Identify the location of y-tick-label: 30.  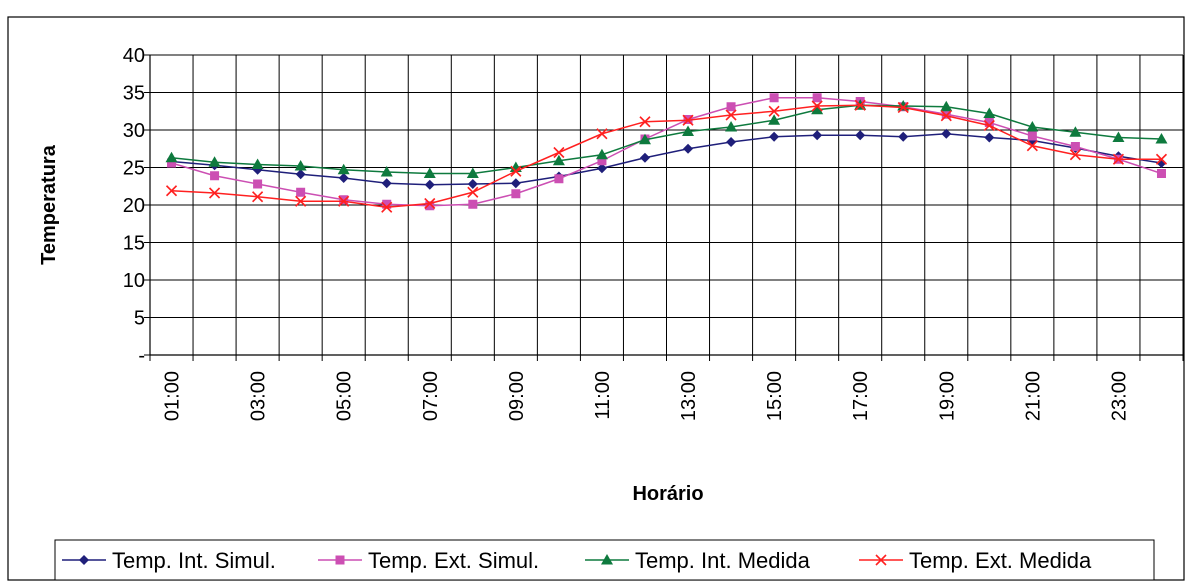
(134, 131).